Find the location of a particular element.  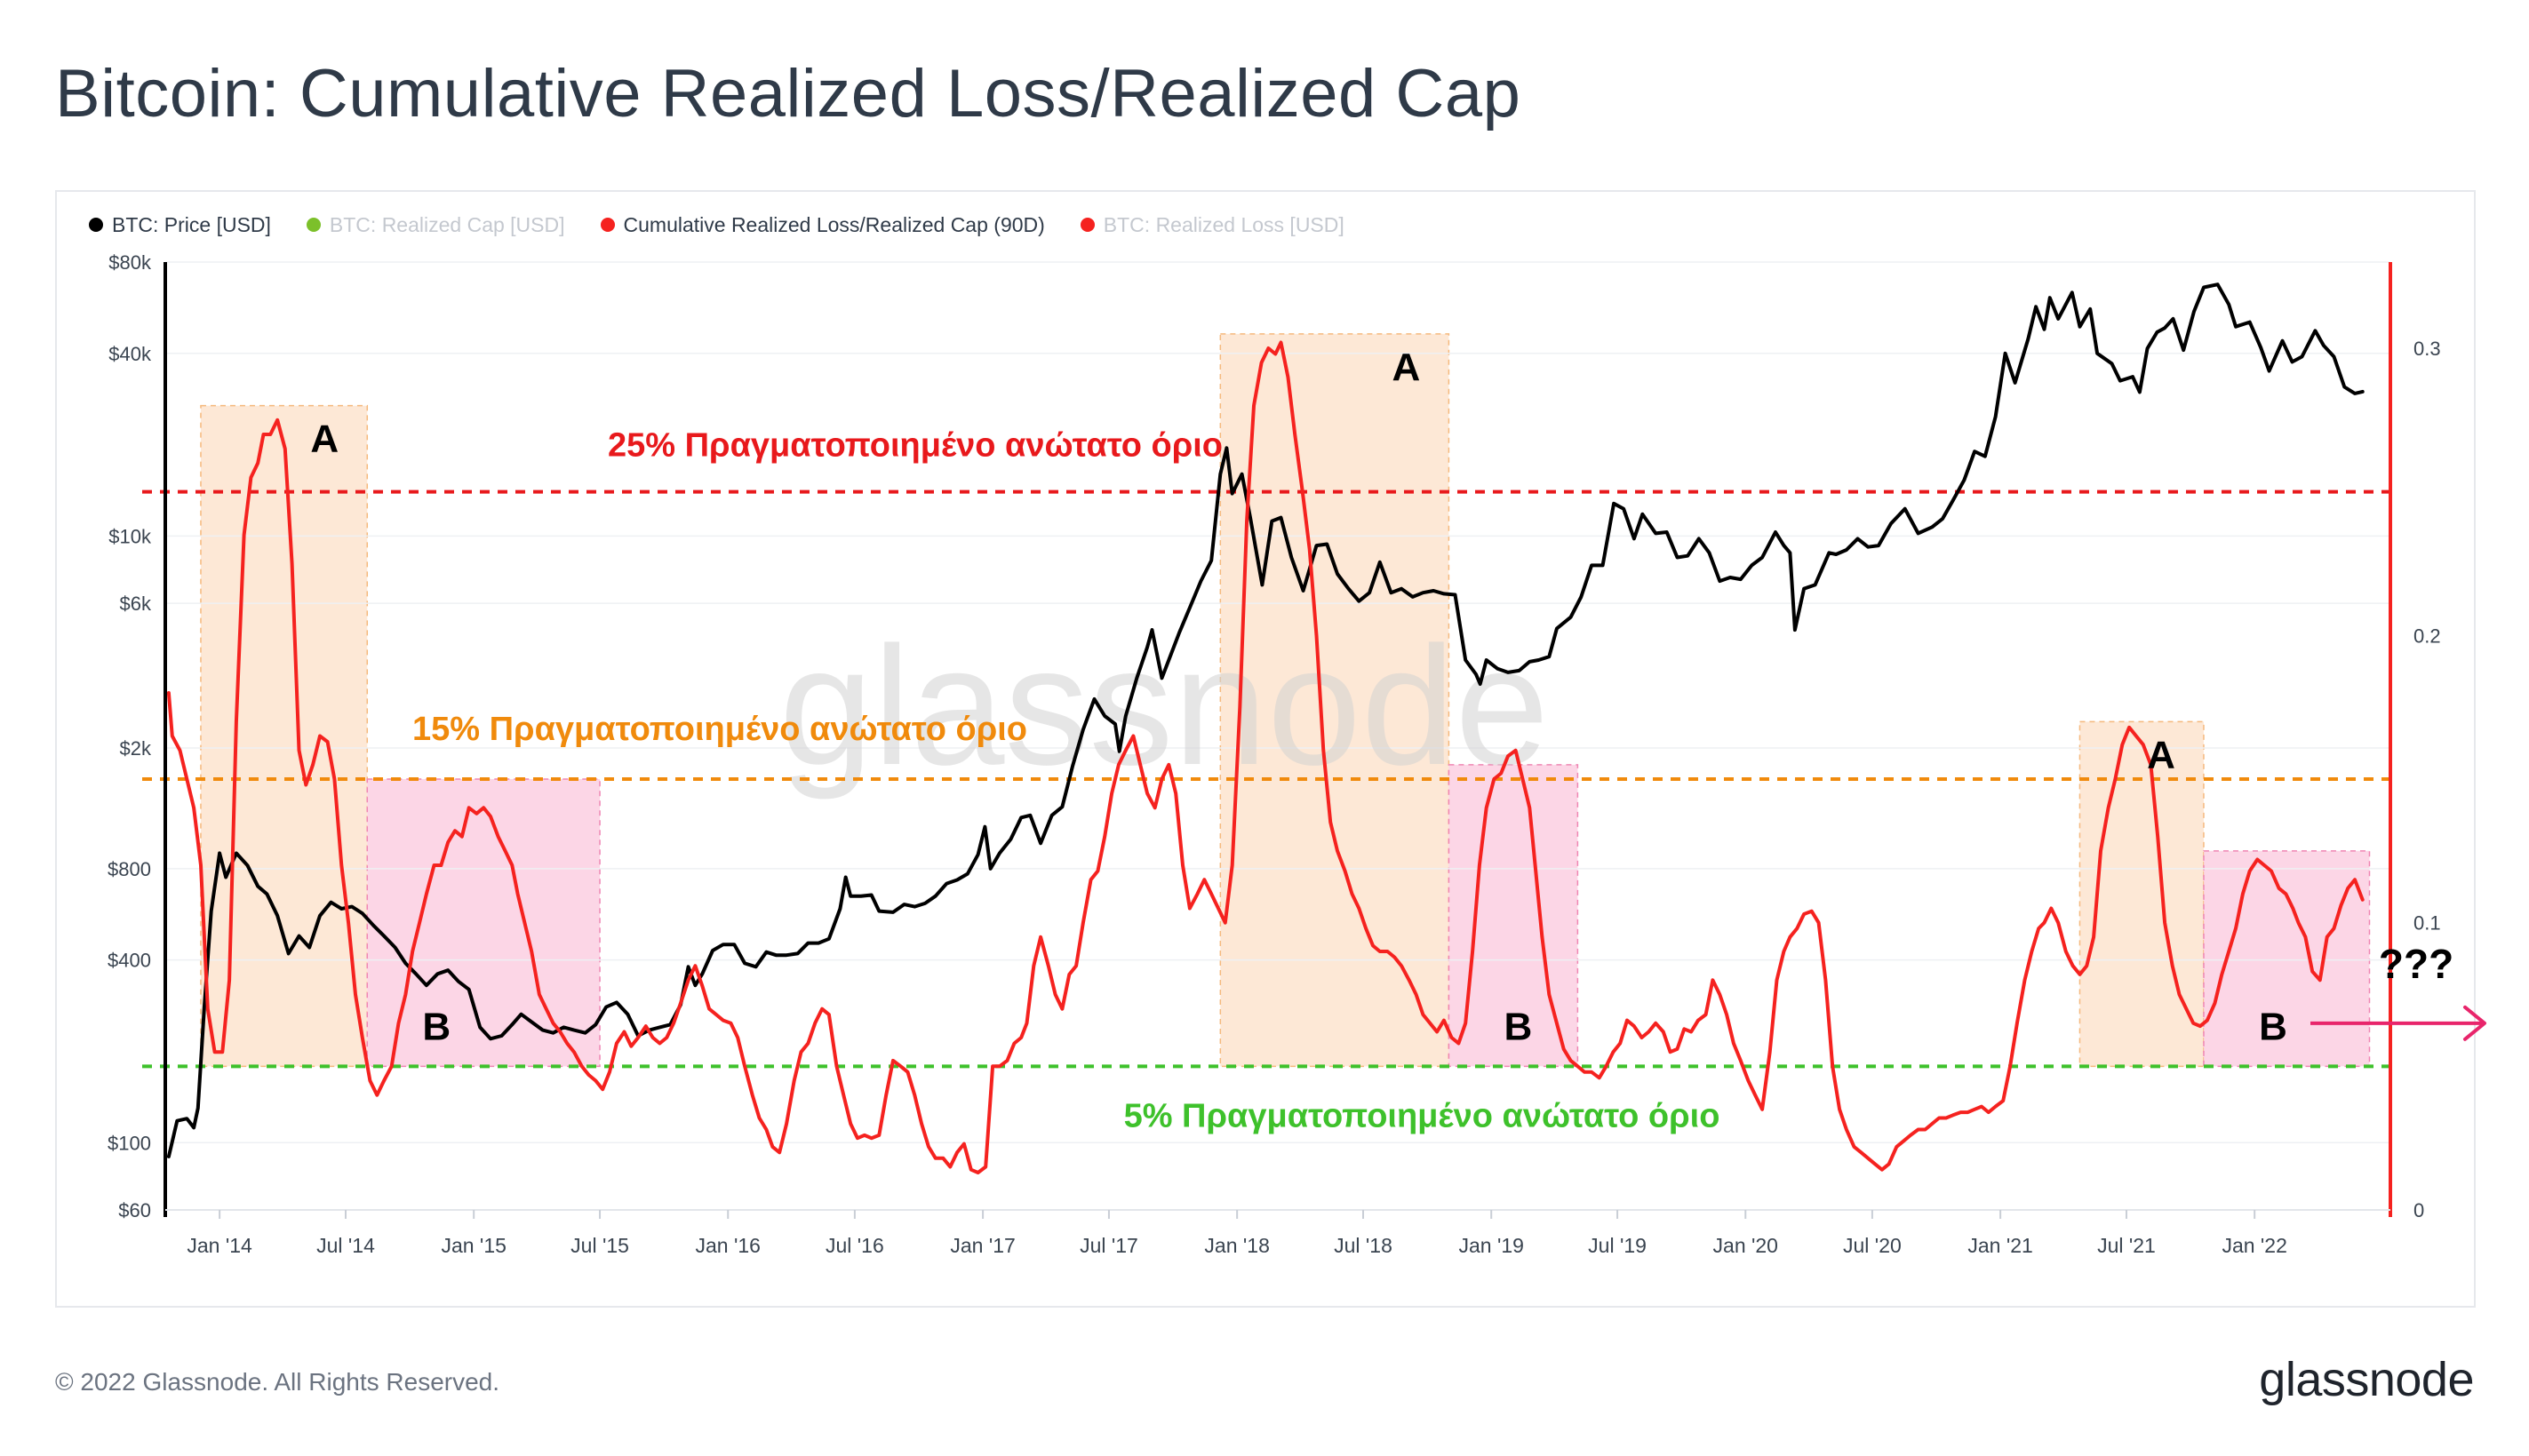

legend-item-realized-cap: BTC: Realized Cap [USD] is located at coordinates (435, 224).